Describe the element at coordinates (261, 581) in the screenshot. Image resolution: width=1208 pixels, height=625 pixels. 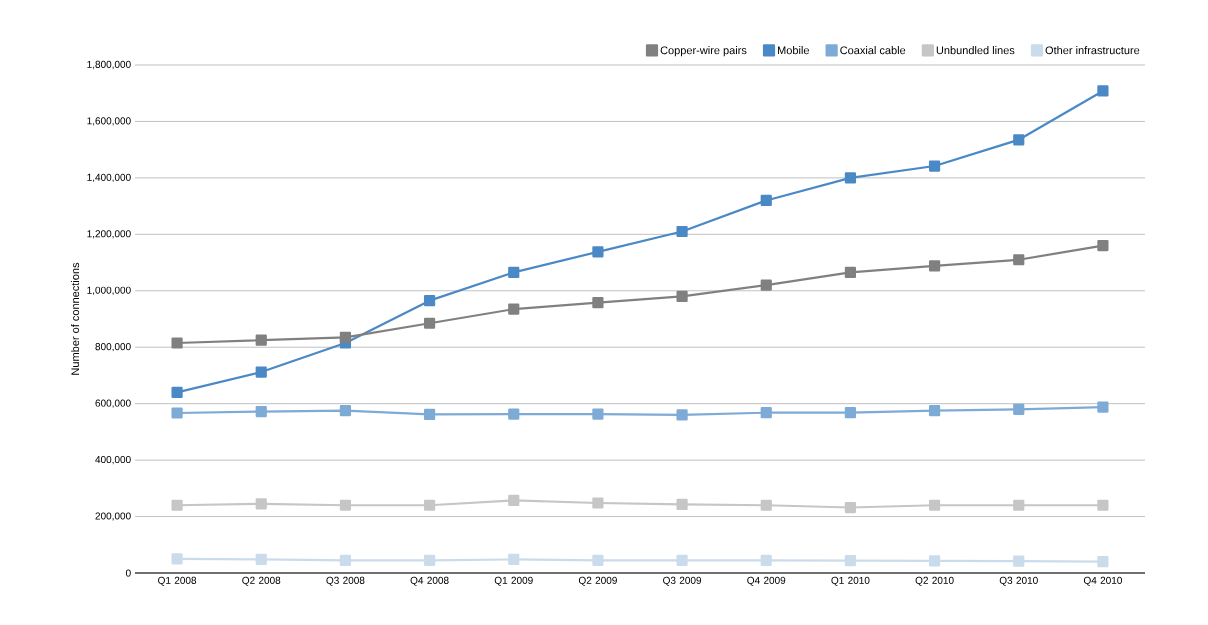
I see `x-tick-label: Q2 2008` at that location.